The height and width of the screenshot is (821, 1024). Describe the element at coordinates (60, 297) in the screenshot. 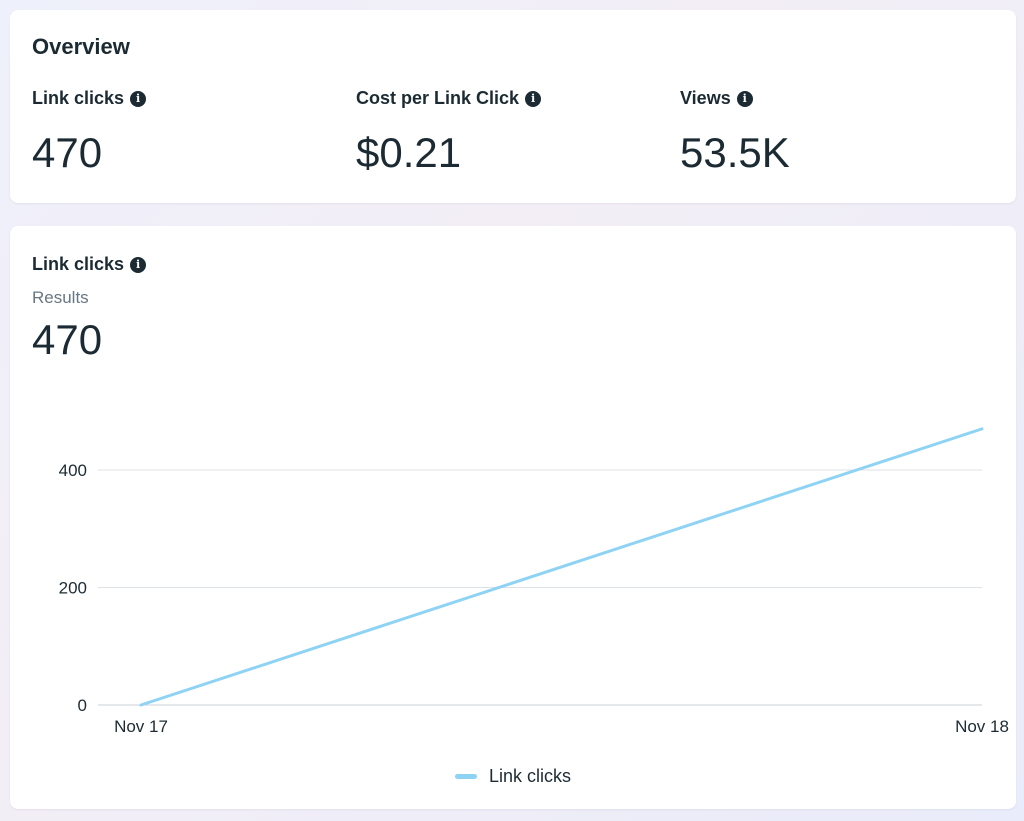

I see `chart-subtitle: Results` at that location.